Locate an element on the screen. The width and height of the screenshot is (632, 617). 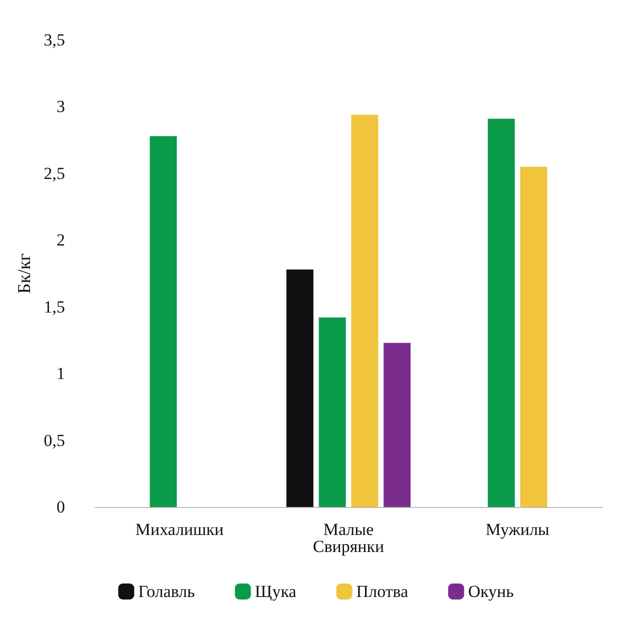
y-tick-label: 2 is located at coordinates (60, 240).